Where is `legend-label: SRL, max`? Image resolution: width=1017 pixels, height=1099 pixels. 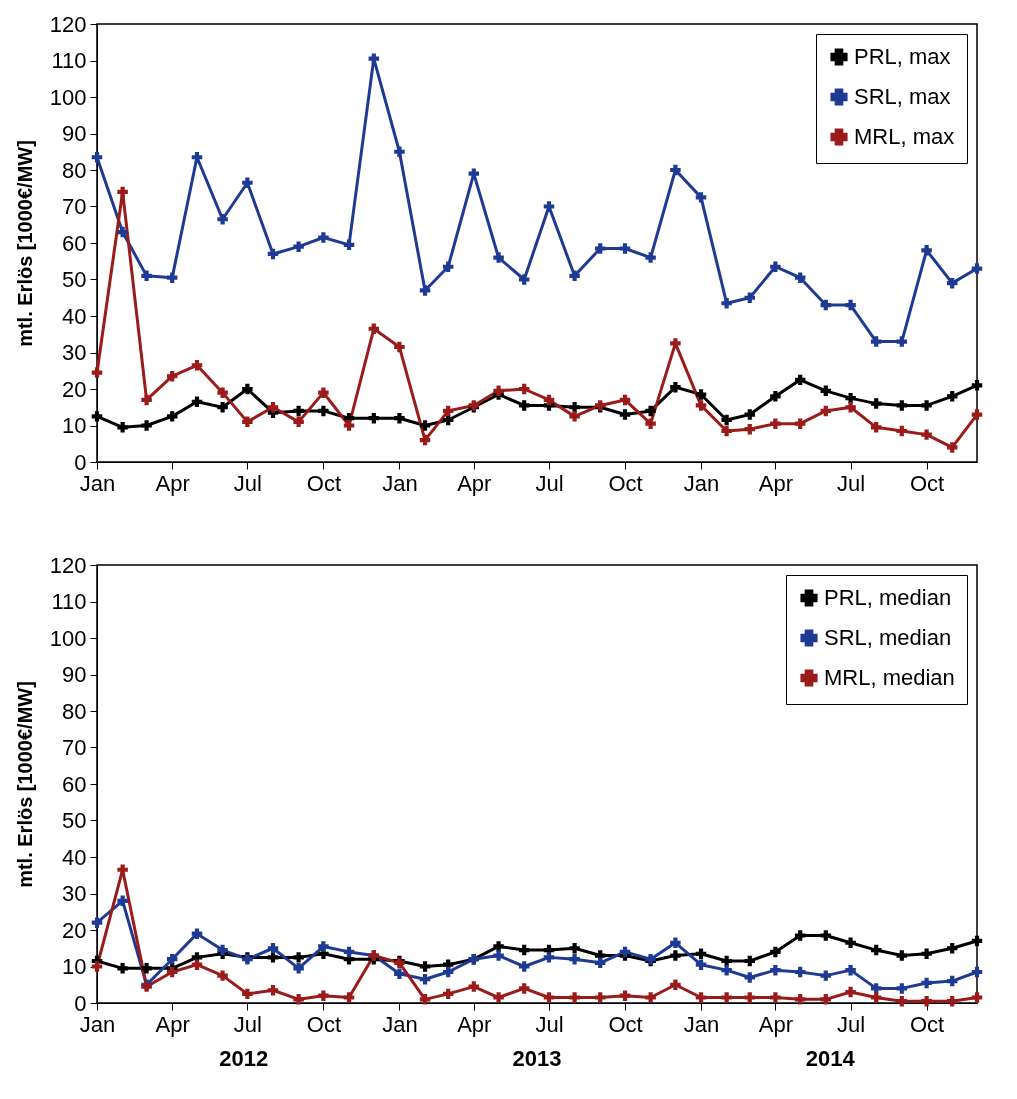
legend-label: SRL, max is located at coordinates (902, 96).